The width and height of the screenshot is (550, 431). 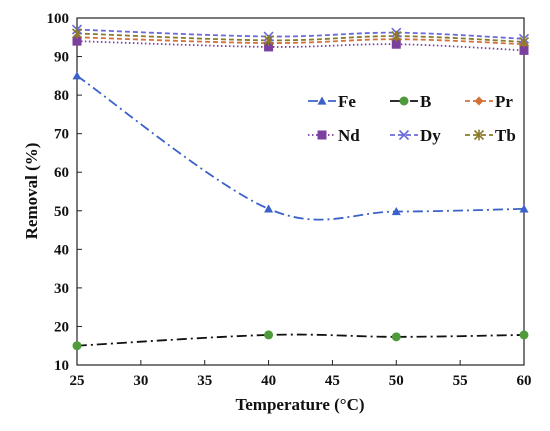 What do you see at coordinates (505, 135) in the screenshot?
I see `legend-label-tb: Tb` at bounding box center [505, 135].